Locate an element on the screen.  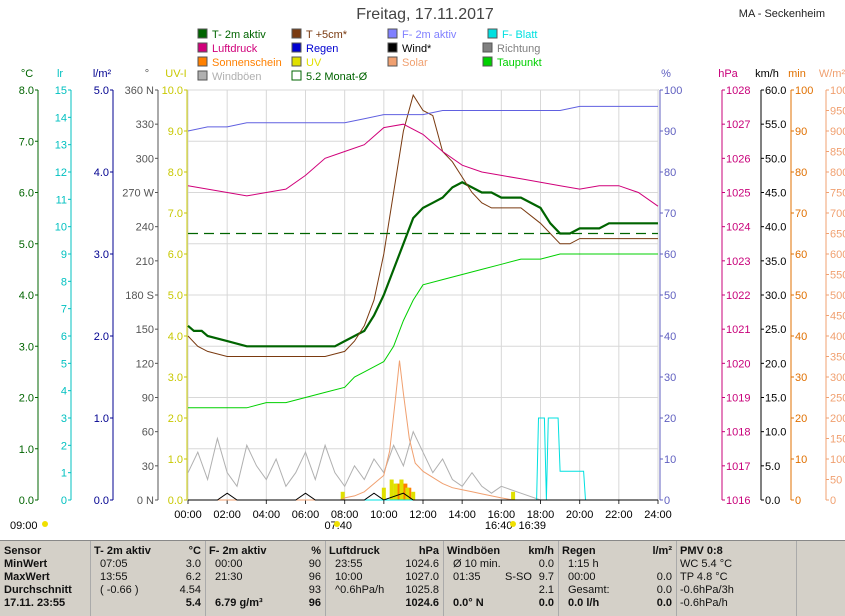
axis-tick-label: 250 is located at coordinates (837, 399).